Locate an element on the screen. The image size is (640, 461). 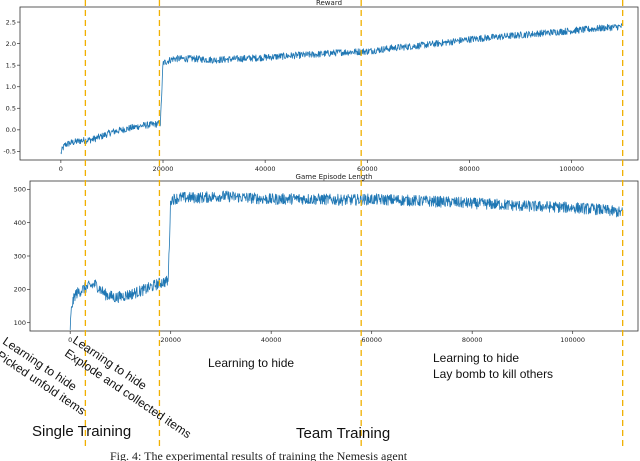
y-tick-label: 1.5 is located at coordinates (11, 65).